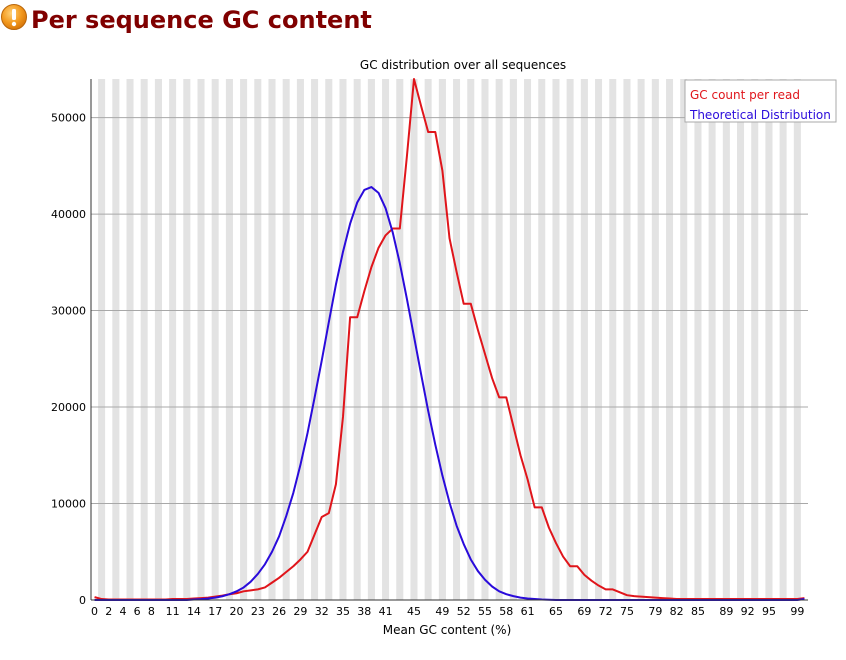  What do you see at coordinates (151, 611) in the screenshot?
I see `x-tick-label: 8` at bounding box center [151, 611].